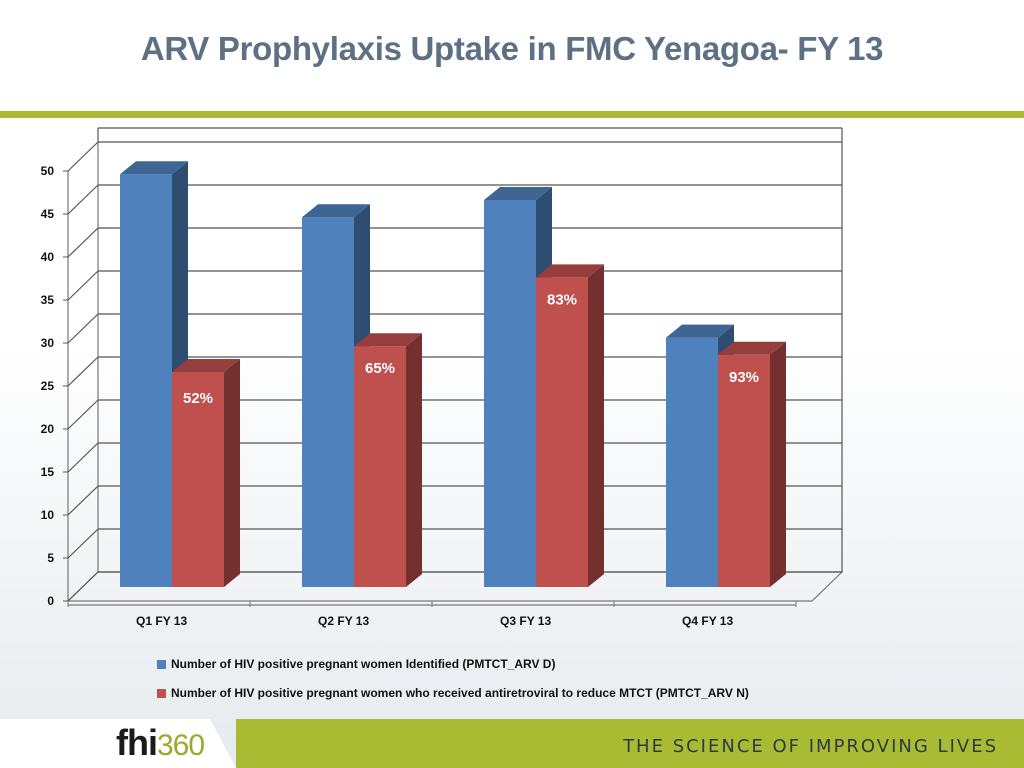 The height and width of the screenshot is (768, 1024). I want to click on y-tick-label: 10, so click(48, 515).